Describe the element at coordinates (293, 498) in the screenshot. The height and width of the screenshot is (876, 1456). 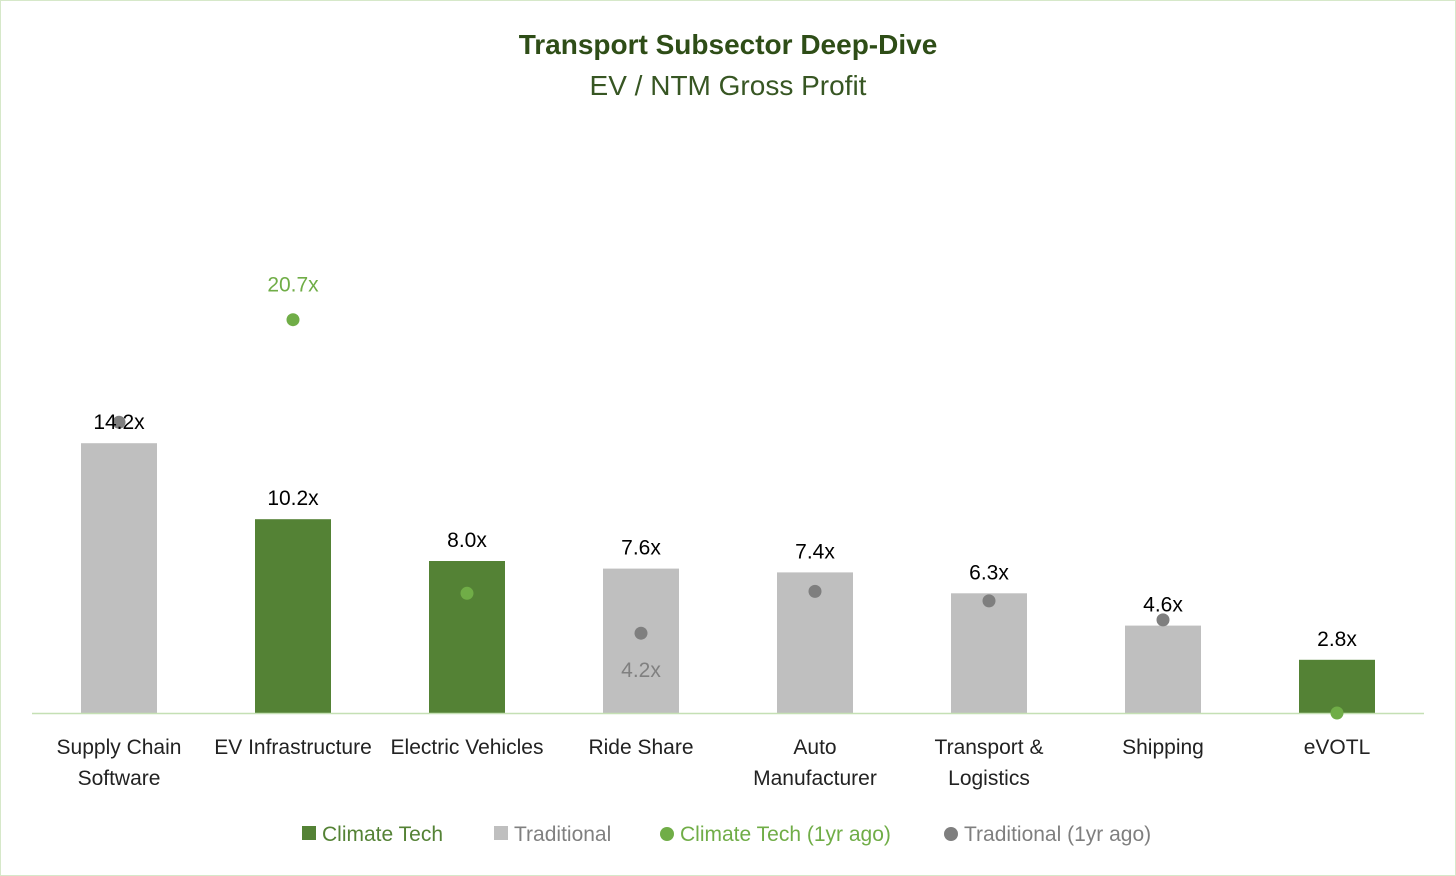
I see `bar-value-label-ev-infrastructure: 10.2x` at that location.